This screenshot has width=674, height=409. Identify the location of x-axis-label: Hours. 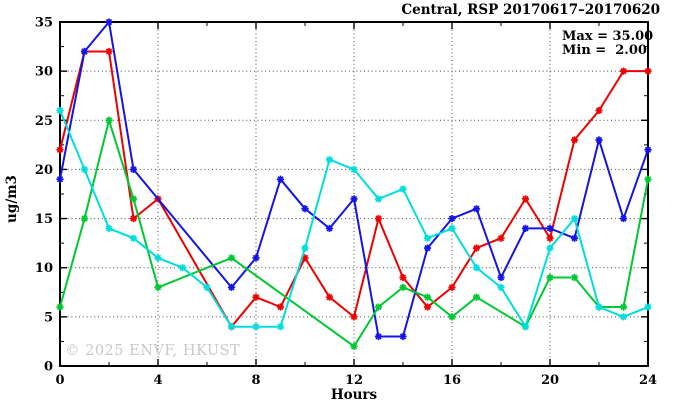
(354, 395).